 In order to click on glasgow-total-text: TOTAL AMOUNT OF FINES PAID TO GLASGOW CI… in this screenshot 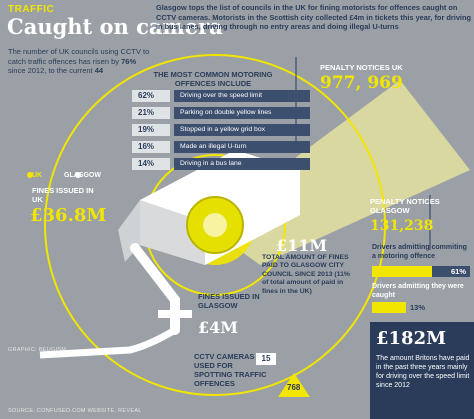, I will do `click(306, 274)`.